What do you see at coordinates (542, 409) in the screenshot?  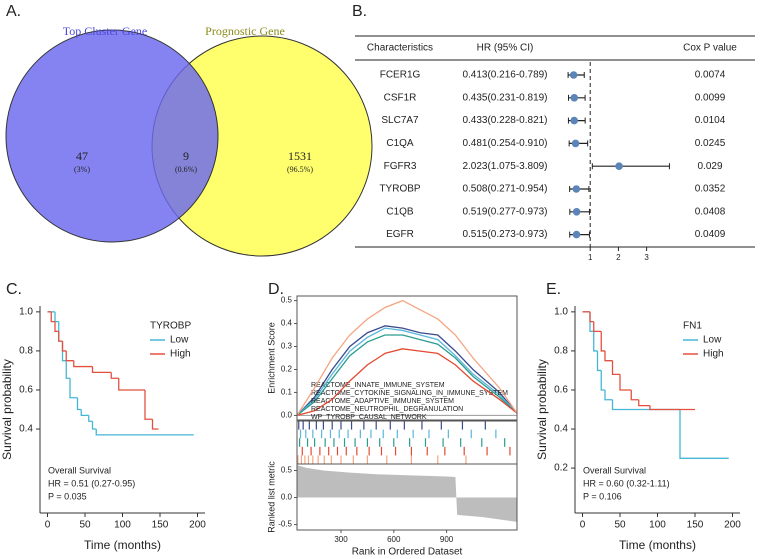 I see `y-axis-label: Survival probability` at bounding box center [542, 409].